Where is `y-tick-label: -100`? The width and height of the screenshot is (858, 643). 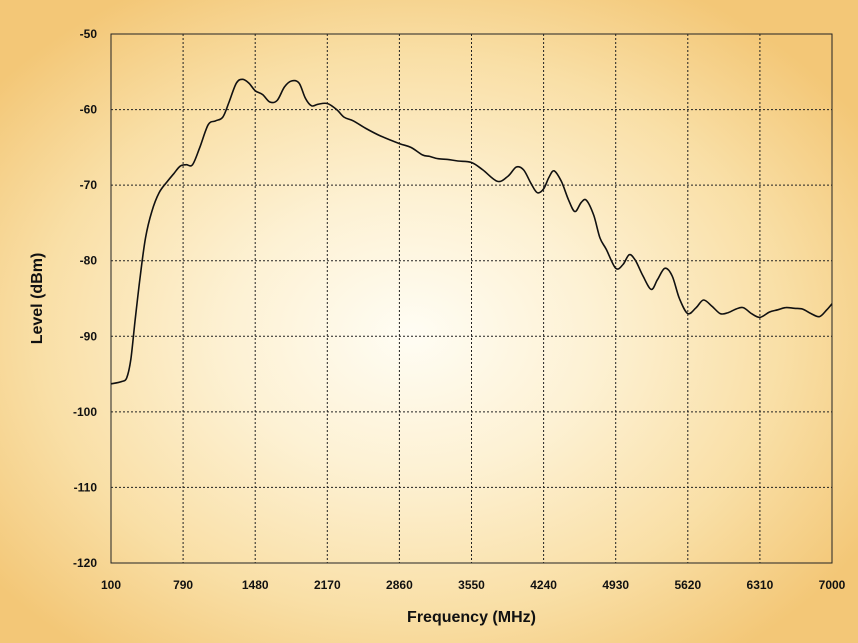
y-tick-label: -100 is located at coordinates (85, 412).